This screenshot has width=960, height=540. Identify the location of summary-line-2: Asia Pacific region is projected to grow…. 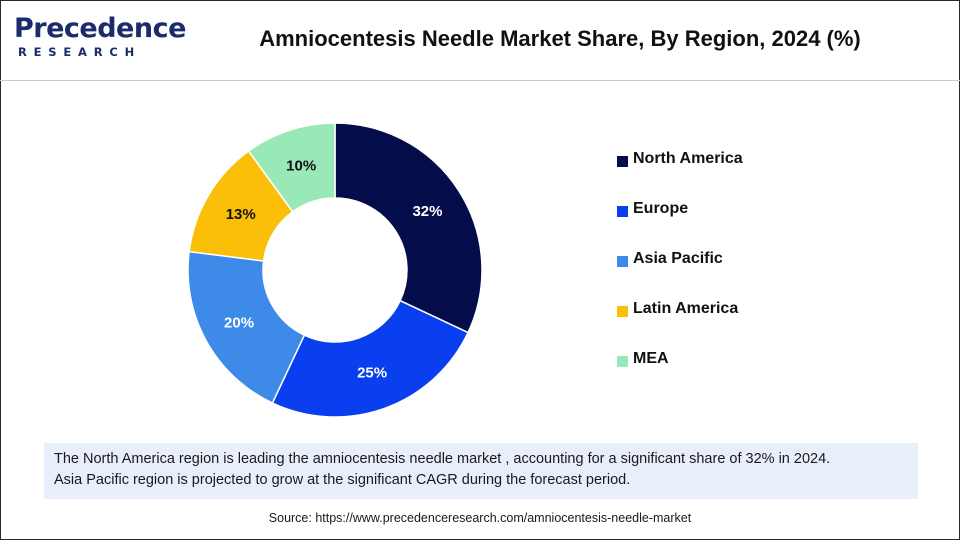
(342, 480).